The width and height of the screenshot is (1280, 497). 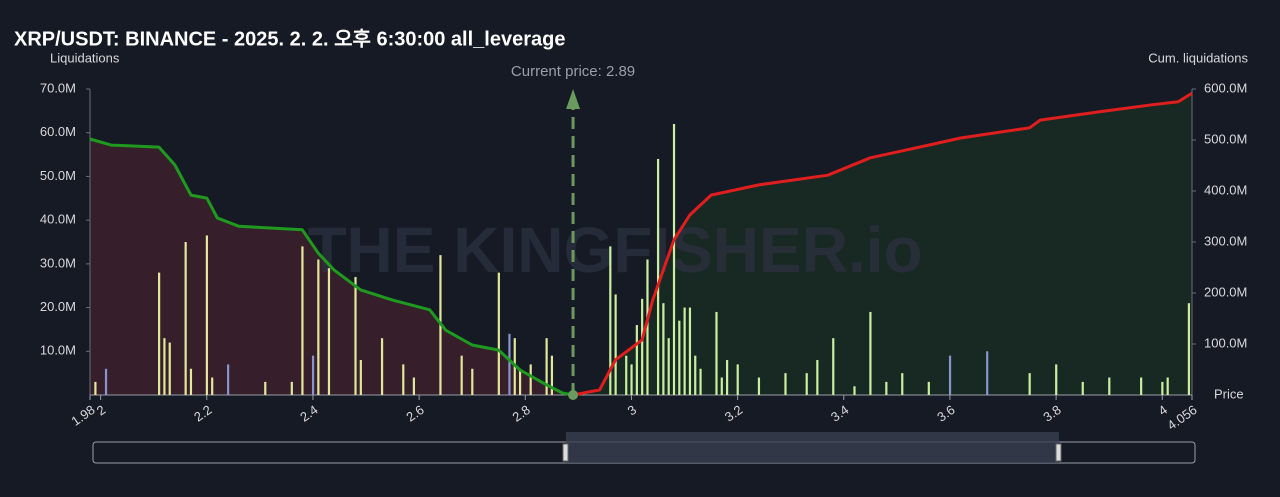 What do you see at coordinates (58, 306) in the screenshot?
I see `y-tick-label: 20.0M` at bounding box center [58, 306].